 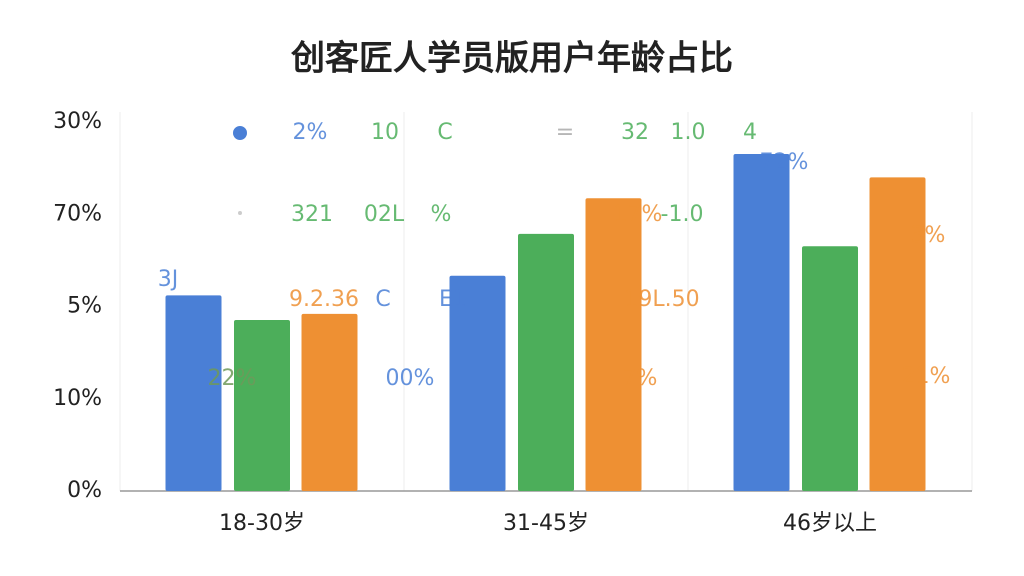 I want to click on y-tick-label: 70%, so click(x=77, y=213).